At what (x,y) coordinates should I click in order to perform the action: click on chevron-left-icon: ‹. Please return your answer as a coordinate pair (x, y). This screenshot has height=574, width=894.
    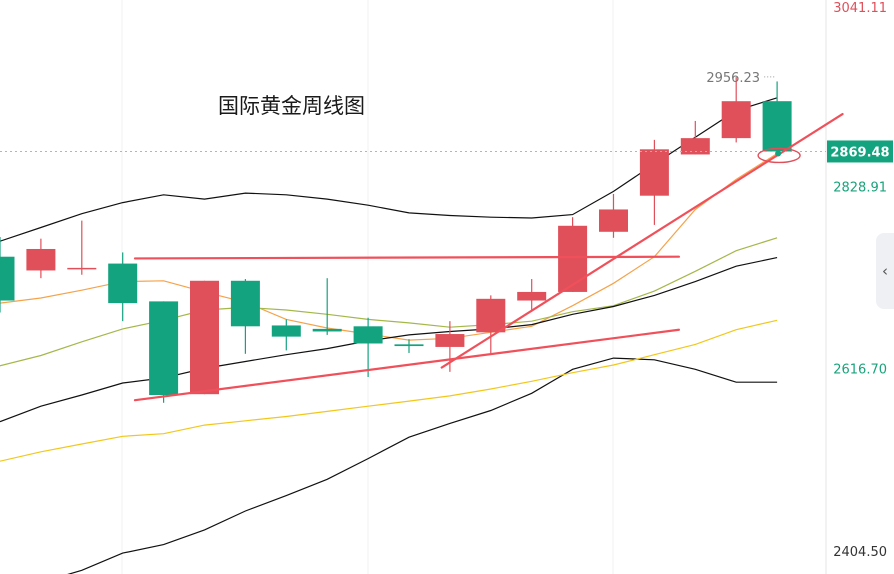
    Looking at the image, I should click on (885, 271).